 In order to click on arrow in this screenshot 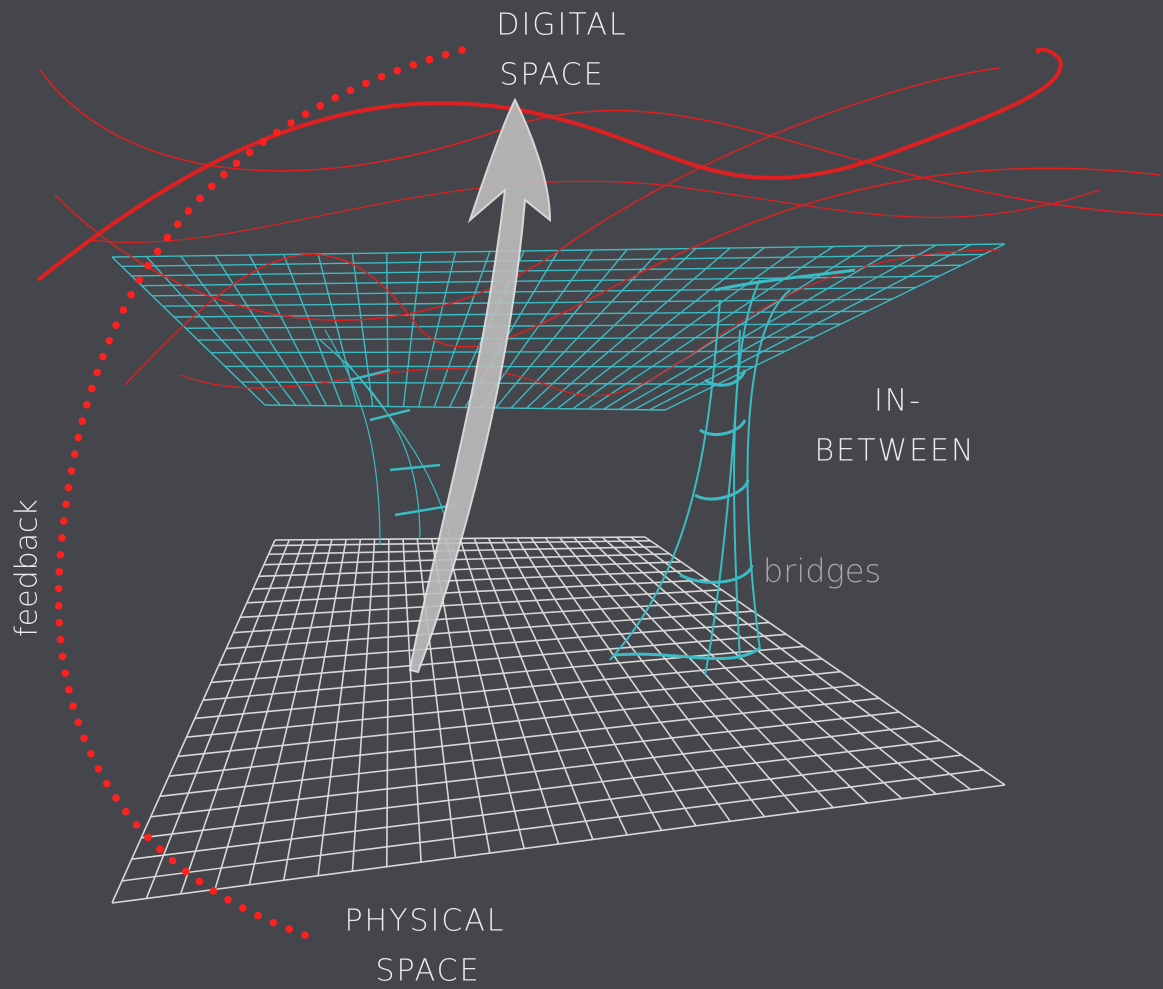, I will do `click(480, 385)`.